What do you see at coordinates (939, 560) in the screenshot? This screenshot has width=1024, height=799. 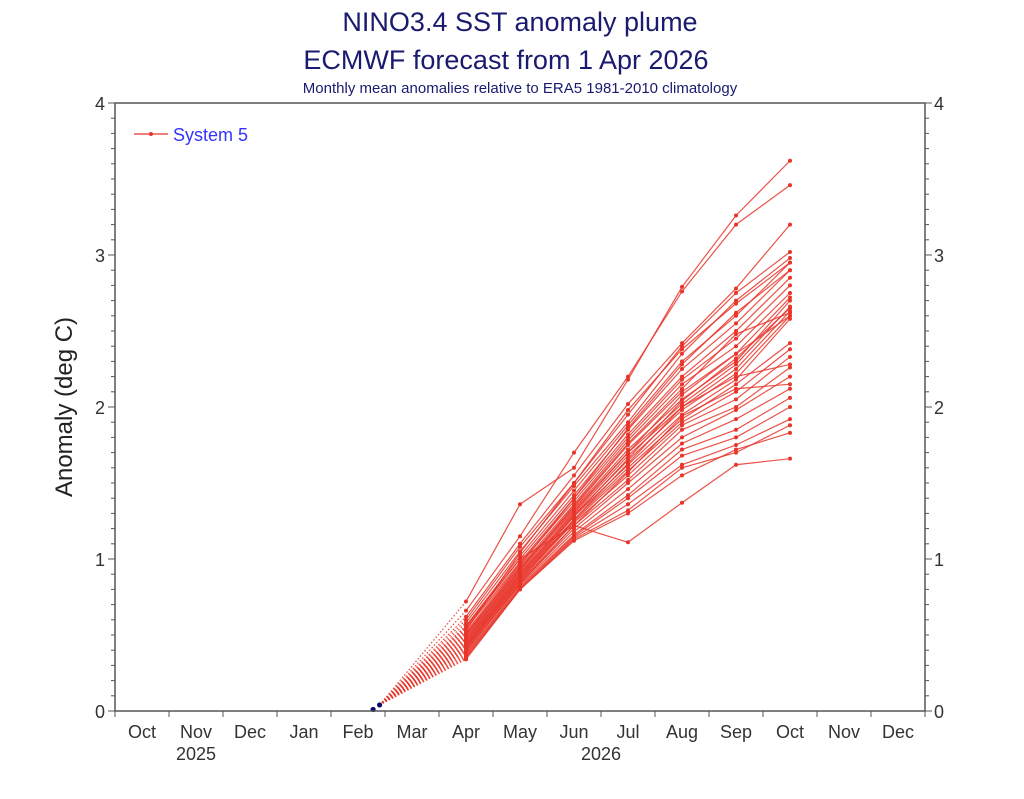 I see `y-tick-label-right: 1` at bounding box center [939, 560].